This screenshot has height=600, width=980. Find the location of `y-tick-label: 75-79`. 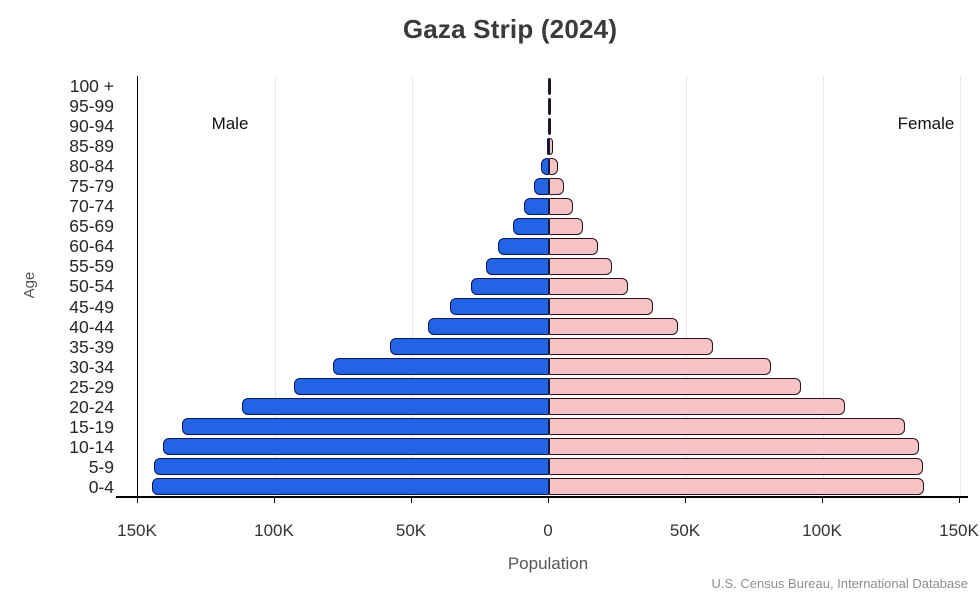

y-tick-label: 75-79 is located at coordinates (91, 186).